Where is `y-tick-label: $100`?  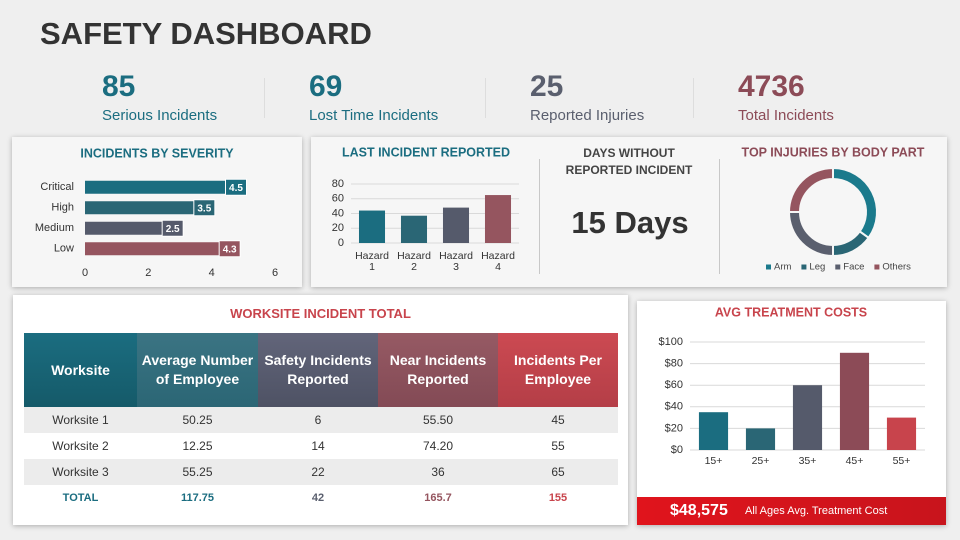 y-tick-label: $100 is located at coordinates (671, 342).